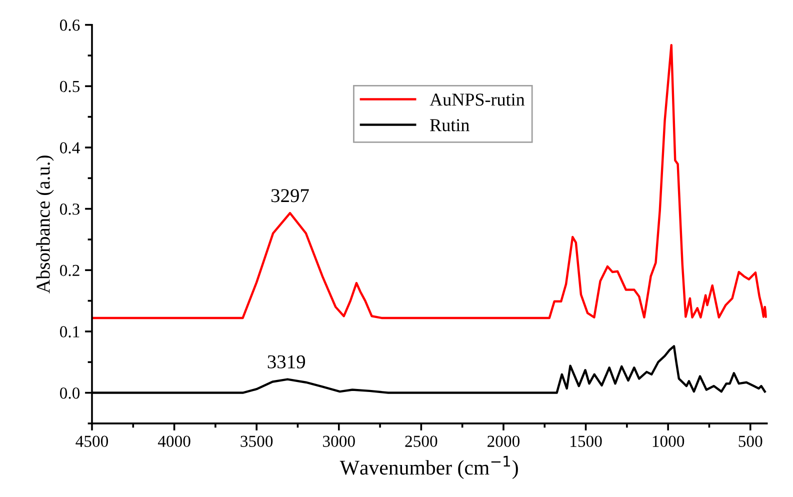  What do you see at coordinates (750, 441) in the screenshot?
I see `x-tick-label: 500` at bounding box center [750, 441].